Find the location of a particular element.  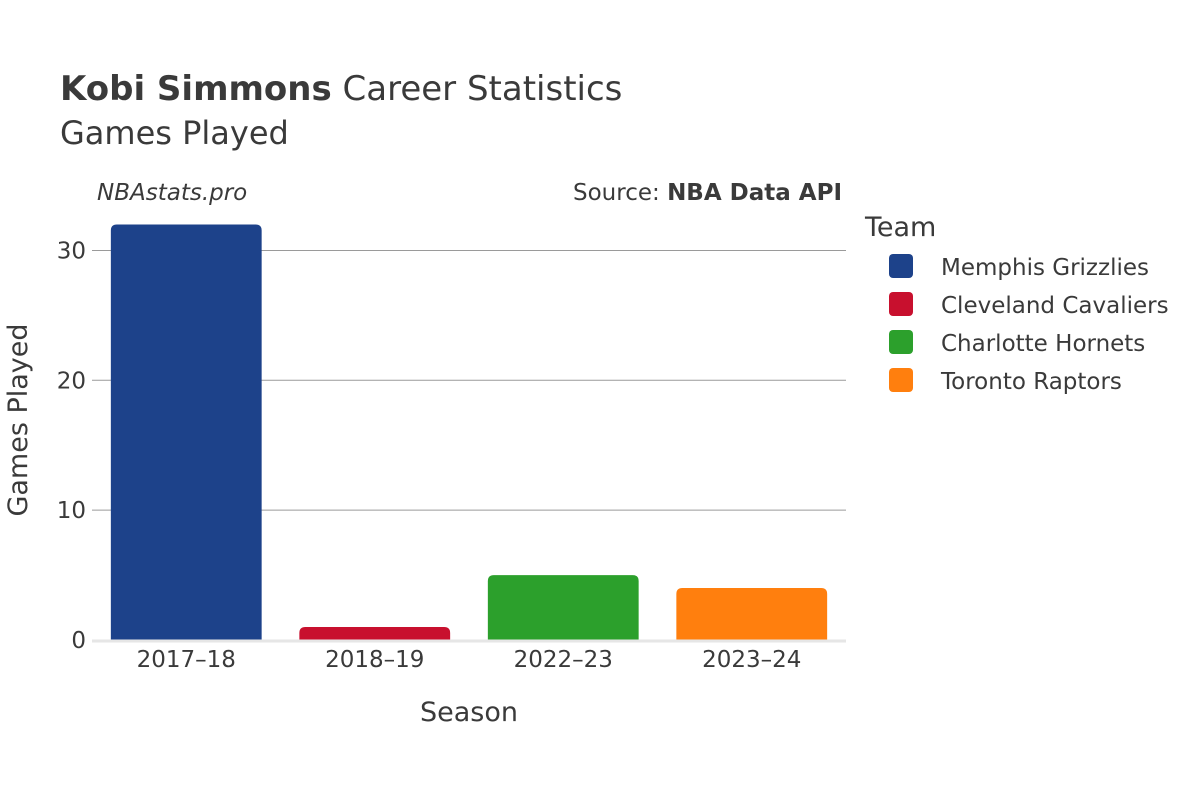

y-tick-label: 0 is located at coordinates (78, 641).